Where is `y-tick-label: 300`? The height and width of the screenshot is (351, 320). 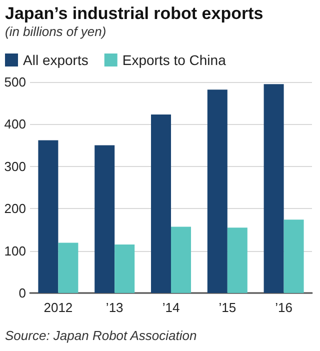
y-tick-label: 300 is located at coordinates (15, 166).